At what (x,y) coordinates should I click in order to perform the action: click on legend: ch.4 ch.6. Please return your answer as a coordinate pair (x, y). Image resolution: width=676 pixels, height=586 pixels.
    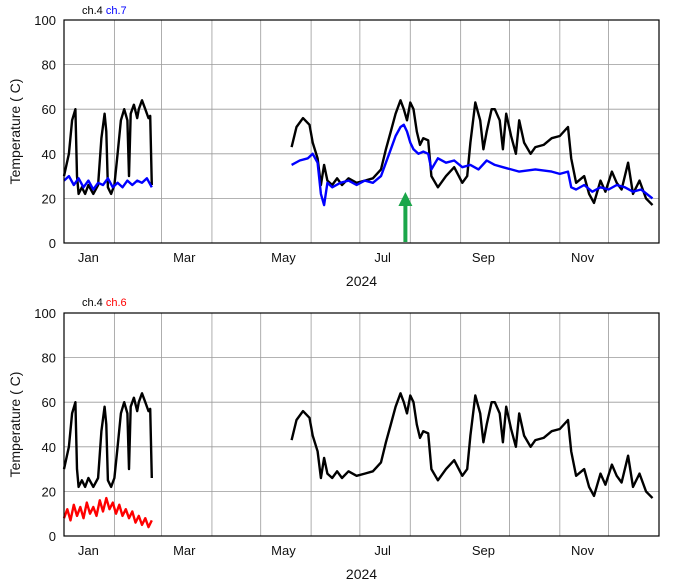
    Looking at the image, I should click on (104, 303).